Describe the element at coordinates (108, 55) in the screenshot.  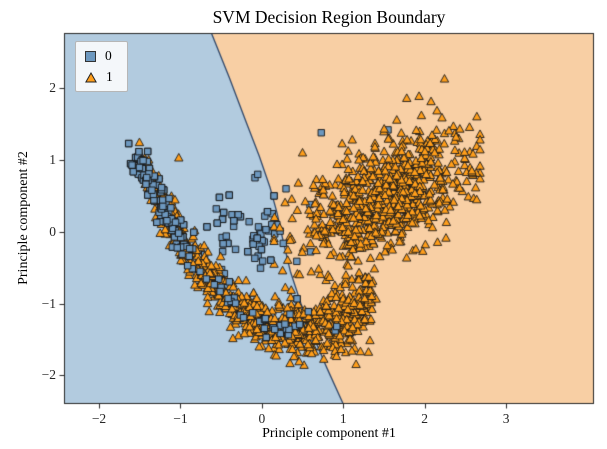
I see `legend-label: 0` at that location.